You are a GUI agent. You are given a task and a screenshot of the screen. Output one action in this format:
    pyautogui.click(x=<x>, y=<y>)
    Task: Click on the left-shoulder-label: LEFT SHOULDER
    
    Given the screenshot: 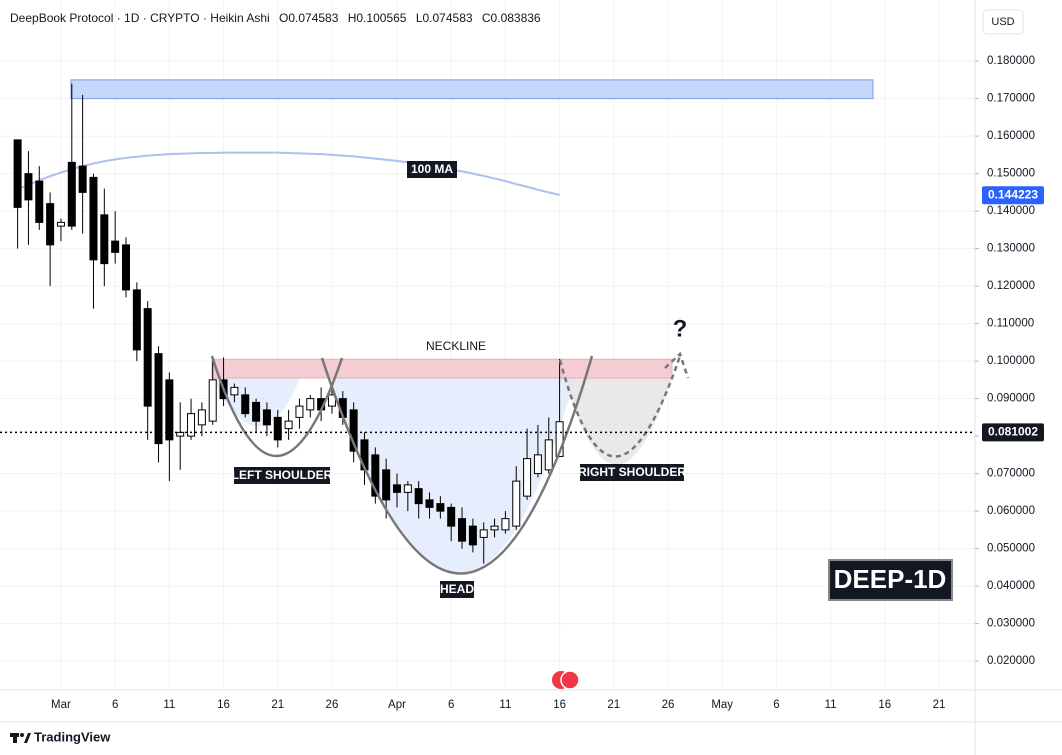 What is the action you would take?
    pyautogui.click(x=282, y=475)
    